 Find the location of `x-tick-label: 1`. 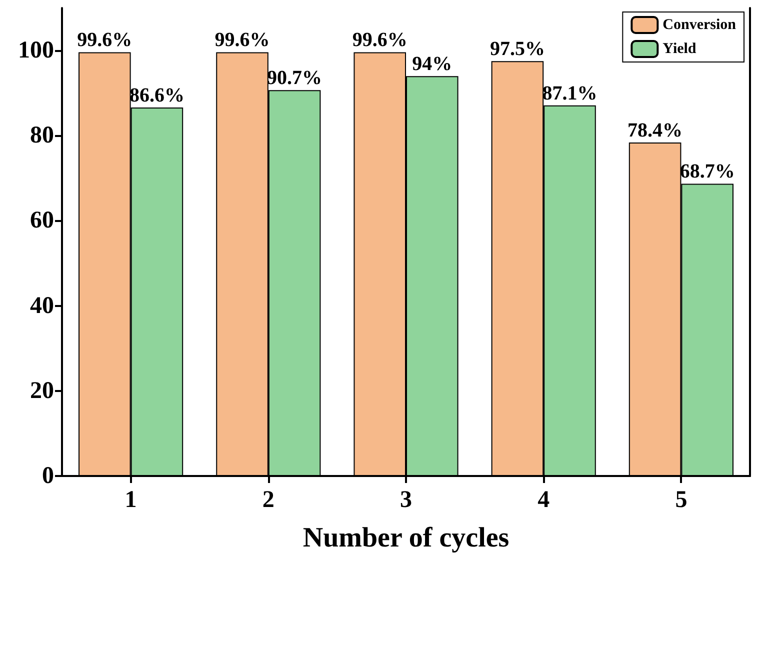

x-tick-label: 1 is located at coordinates (130, 500).